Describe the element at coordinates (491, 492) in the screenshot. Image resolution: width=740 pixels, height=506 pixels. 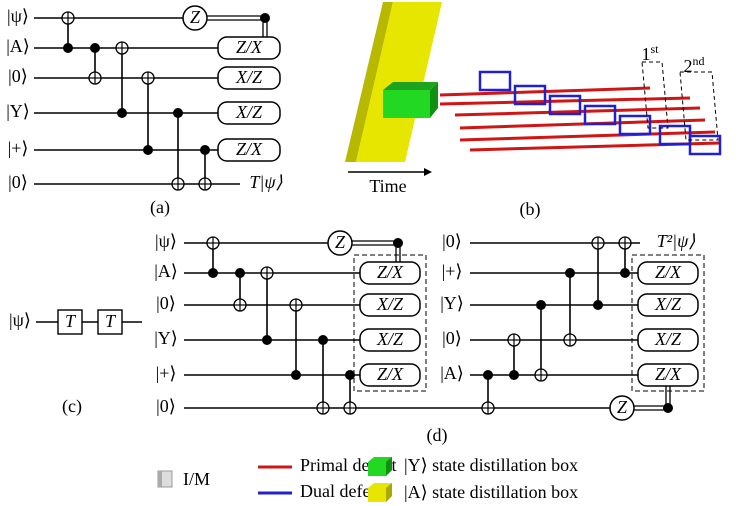
I see `legend-label: |A⟩ state distillation box` at that location.